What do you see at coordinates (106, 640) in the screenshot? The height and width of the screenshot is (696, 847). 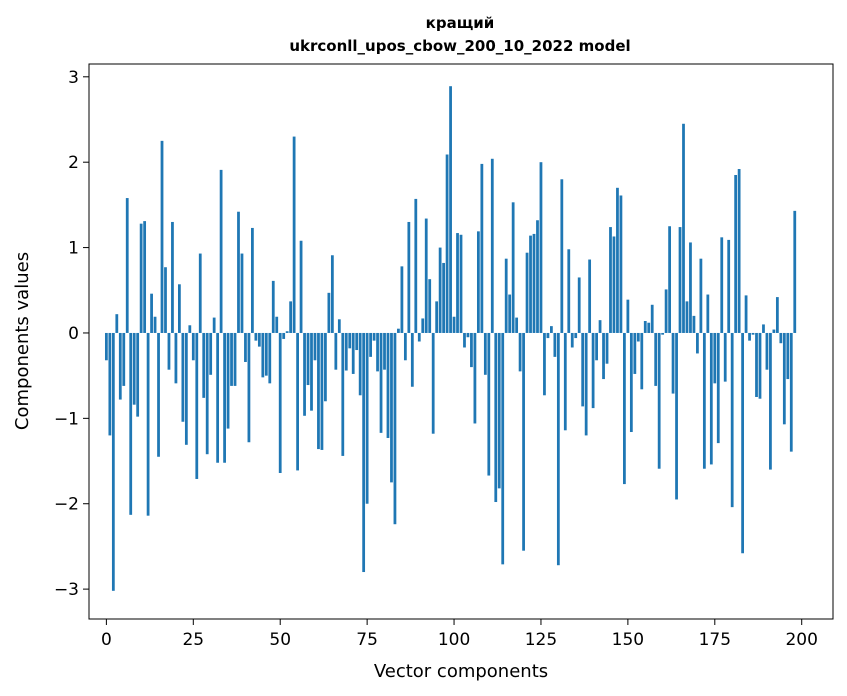 I see `x-tick-label: 0` at bounding box center [106, 640].